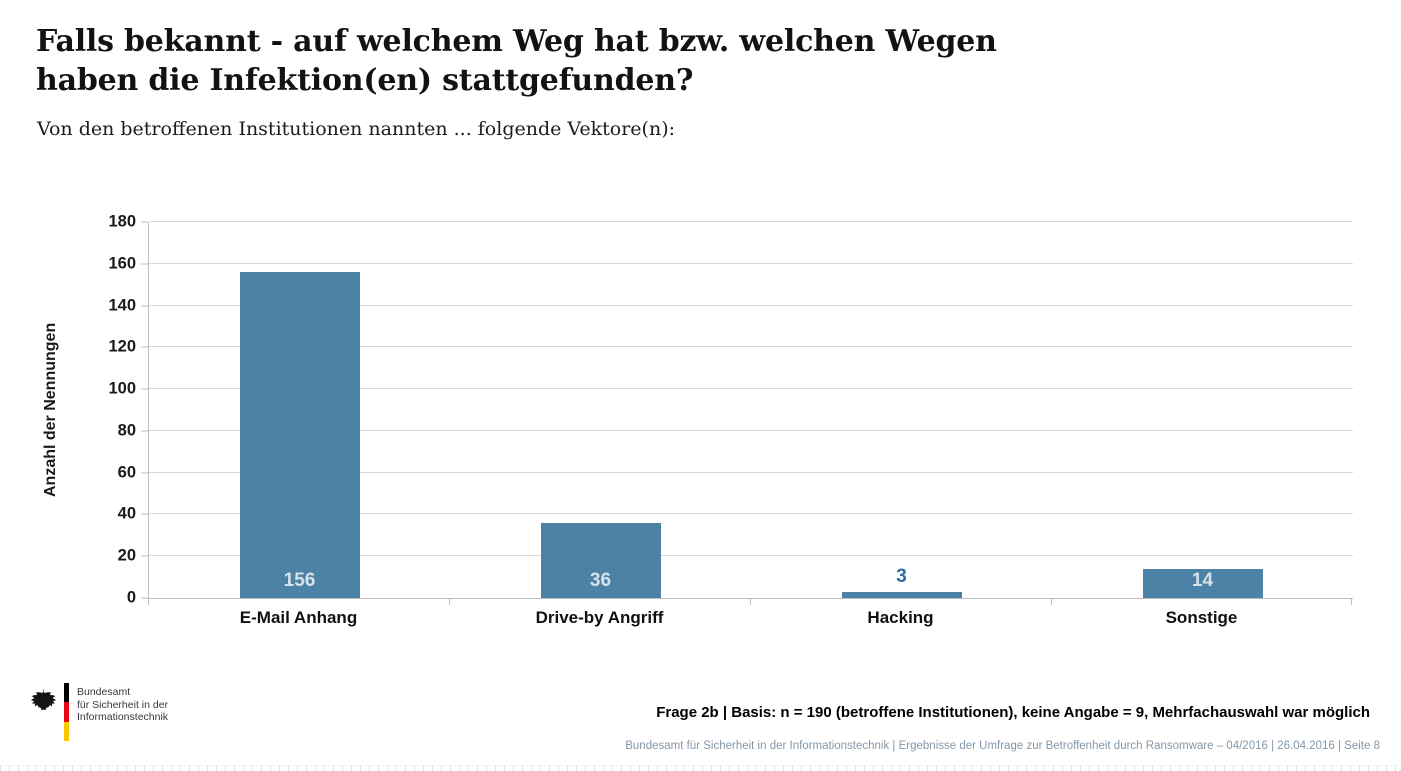 This screenshot has width=1401, height=771. I want to click on y-tick-label: 100, so click(122, 388).